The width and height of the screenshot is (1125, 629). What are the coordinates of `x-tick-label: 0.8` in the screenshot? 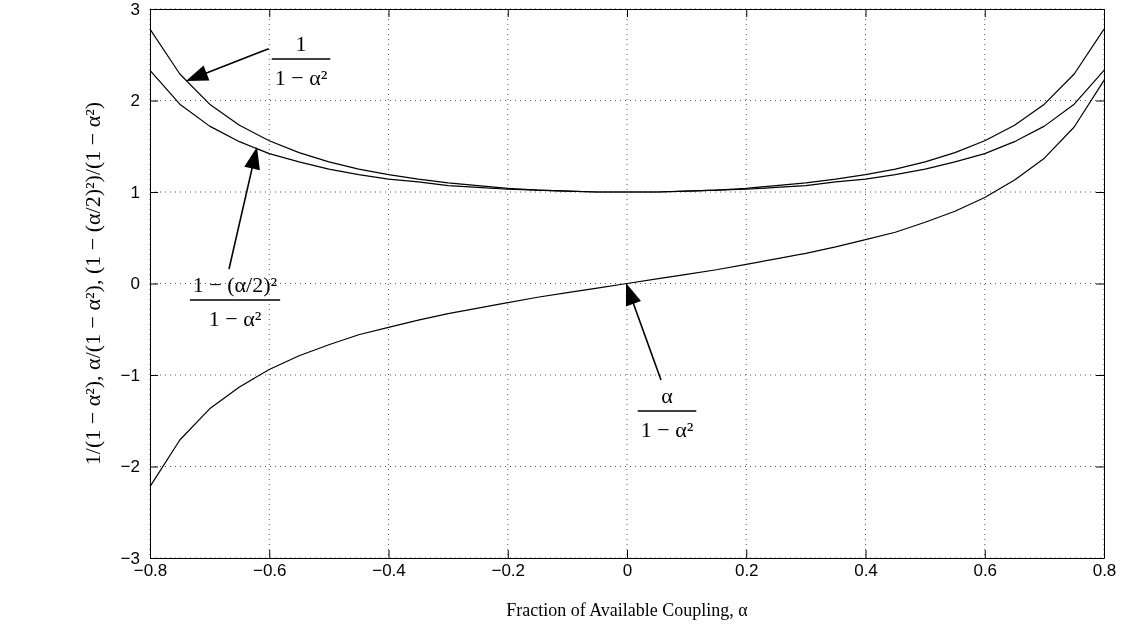 It's located at (1104, 571).